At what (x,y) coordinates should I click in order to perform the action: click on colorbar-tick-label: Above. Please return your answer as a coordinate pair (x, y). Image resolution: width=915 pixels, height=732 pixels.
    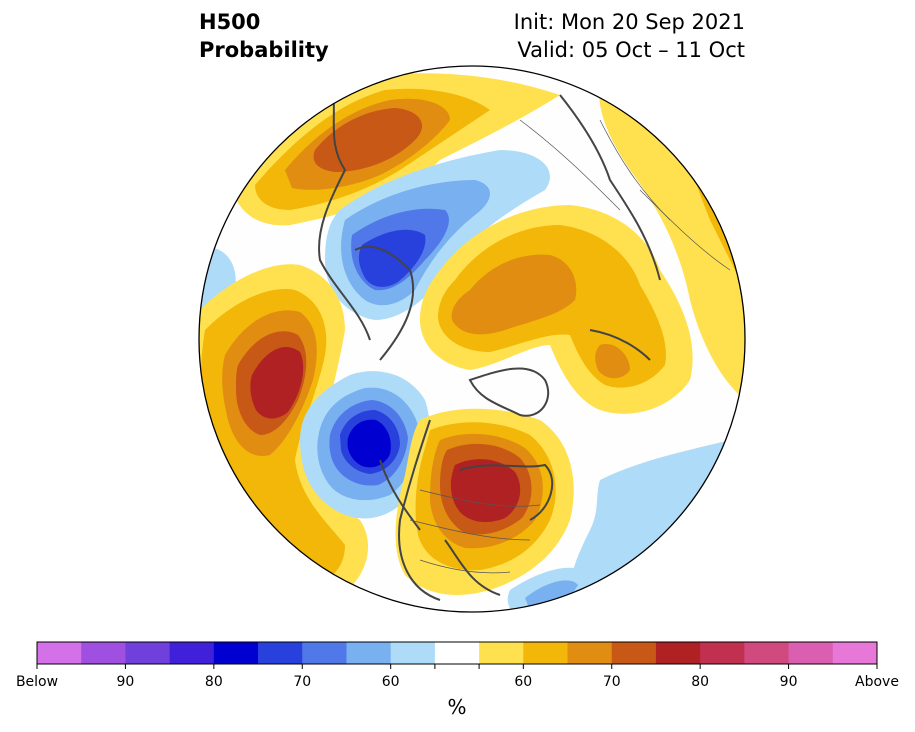
    Looking at the image, I should click on (877, 682).